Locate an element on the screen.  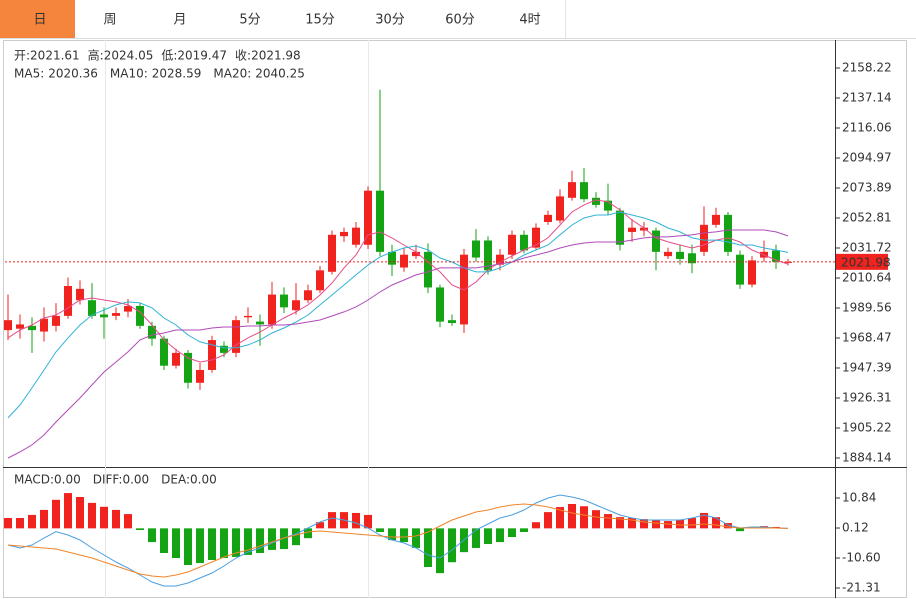
tab: 60分 is located at coordinates (460, 19).